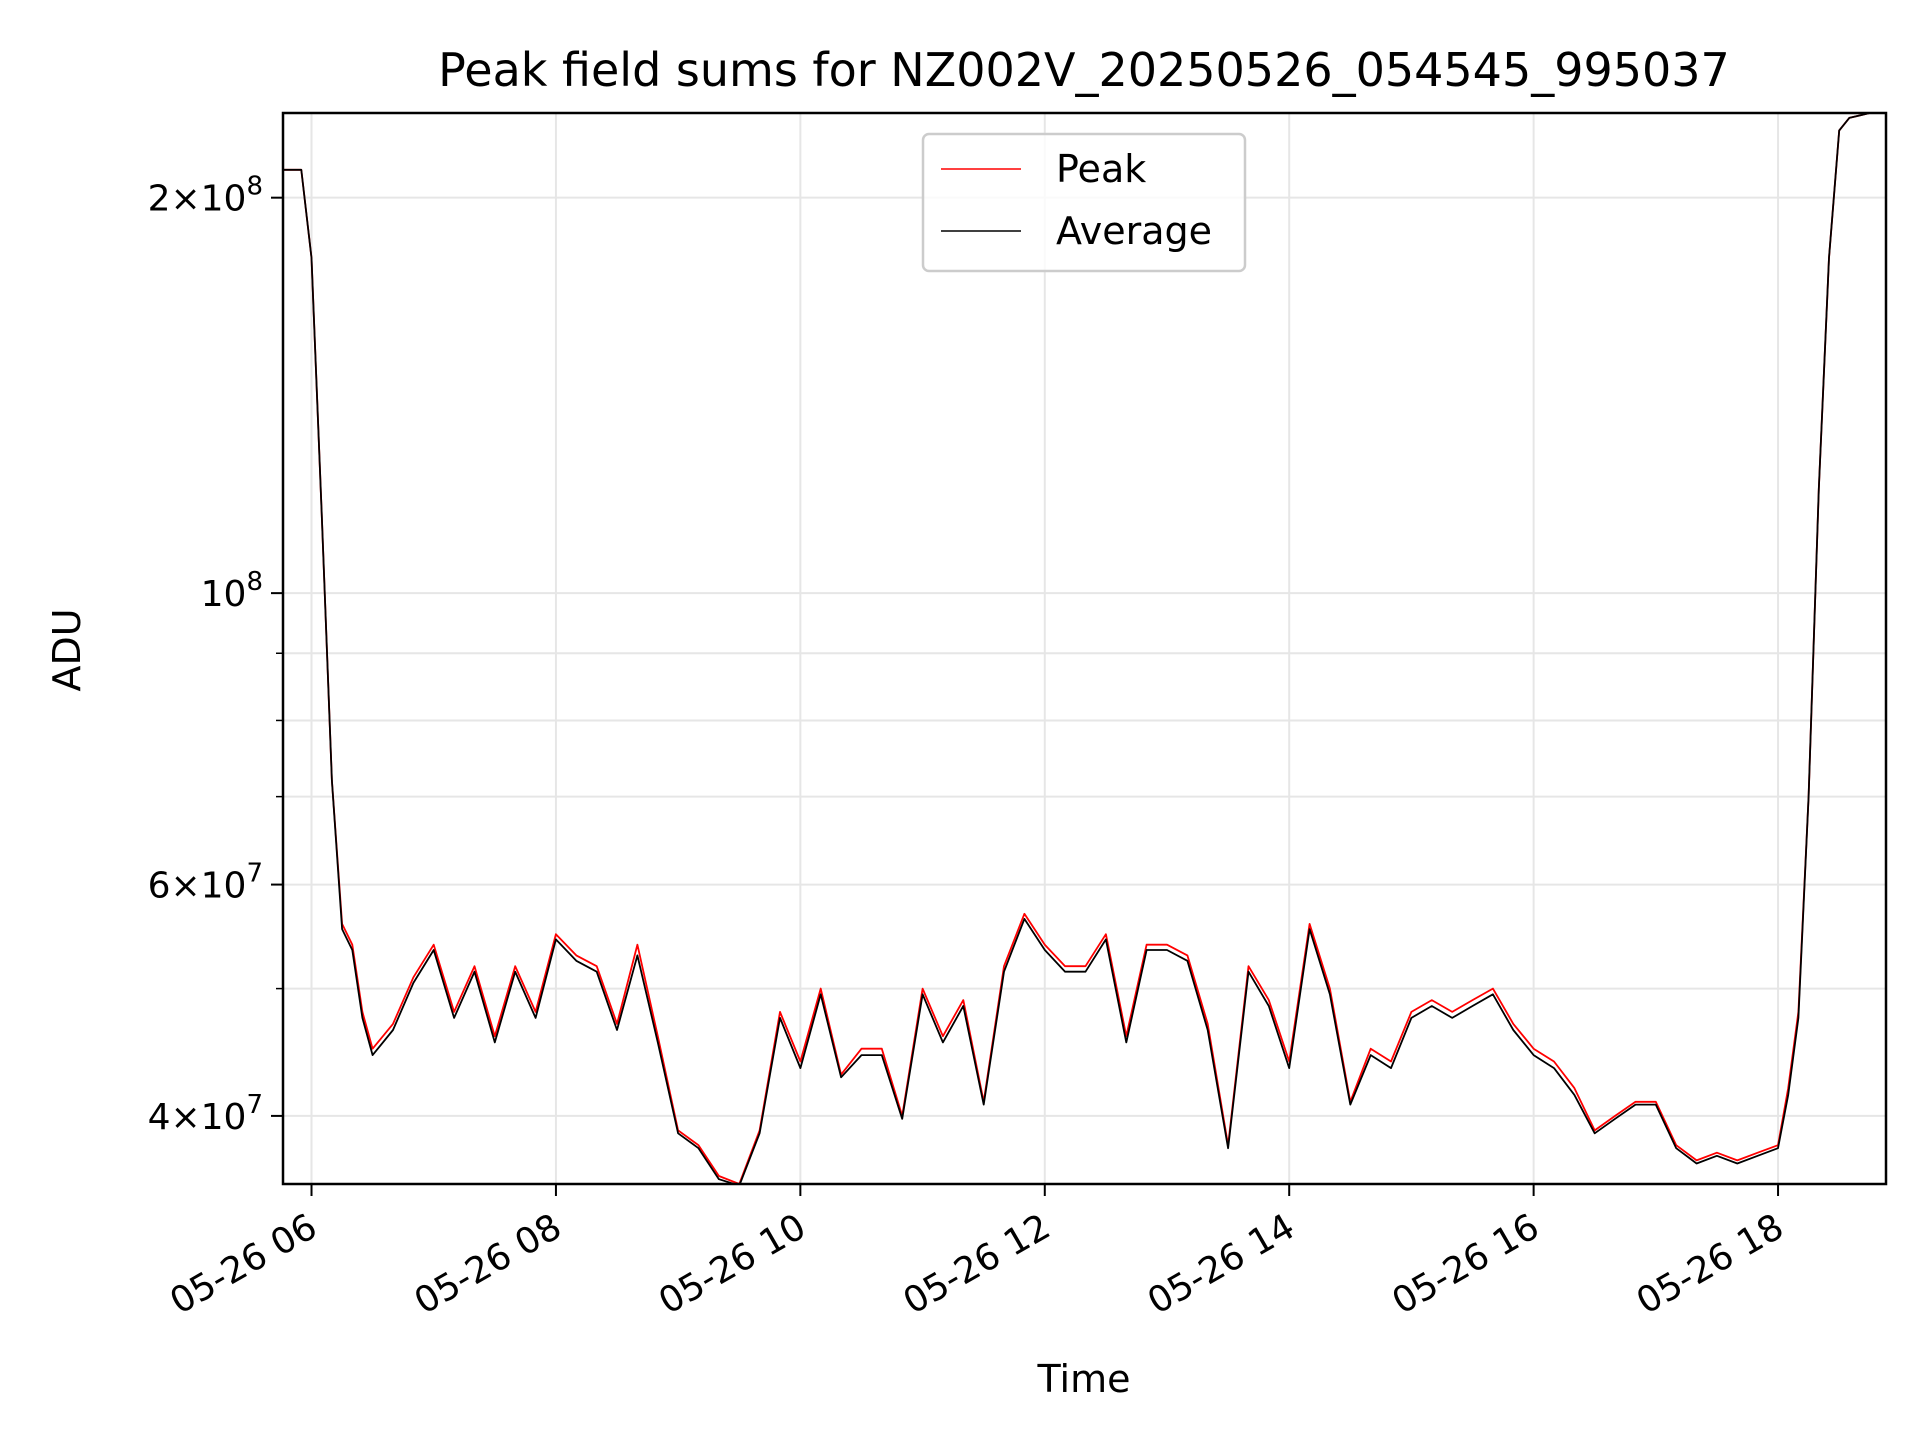  I want to click on y-axis-label: ADU, so click(67, 649).